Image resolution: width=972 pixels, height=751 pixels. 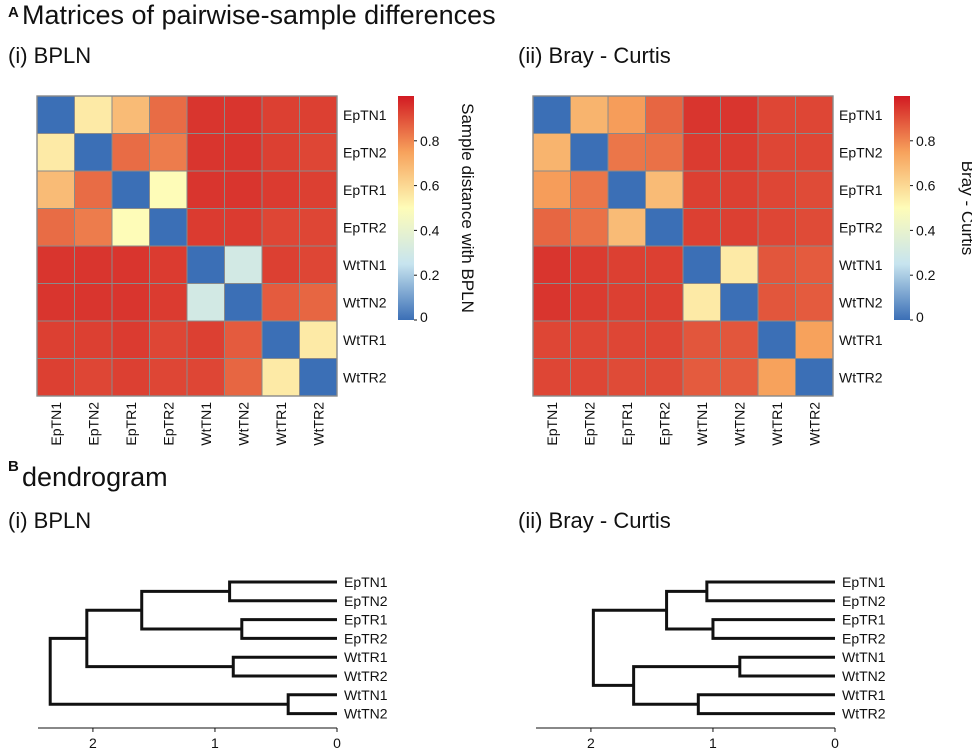 I want to click on heatmap-cell-EpTN1-WtTN1, so click(x=701, y=114).